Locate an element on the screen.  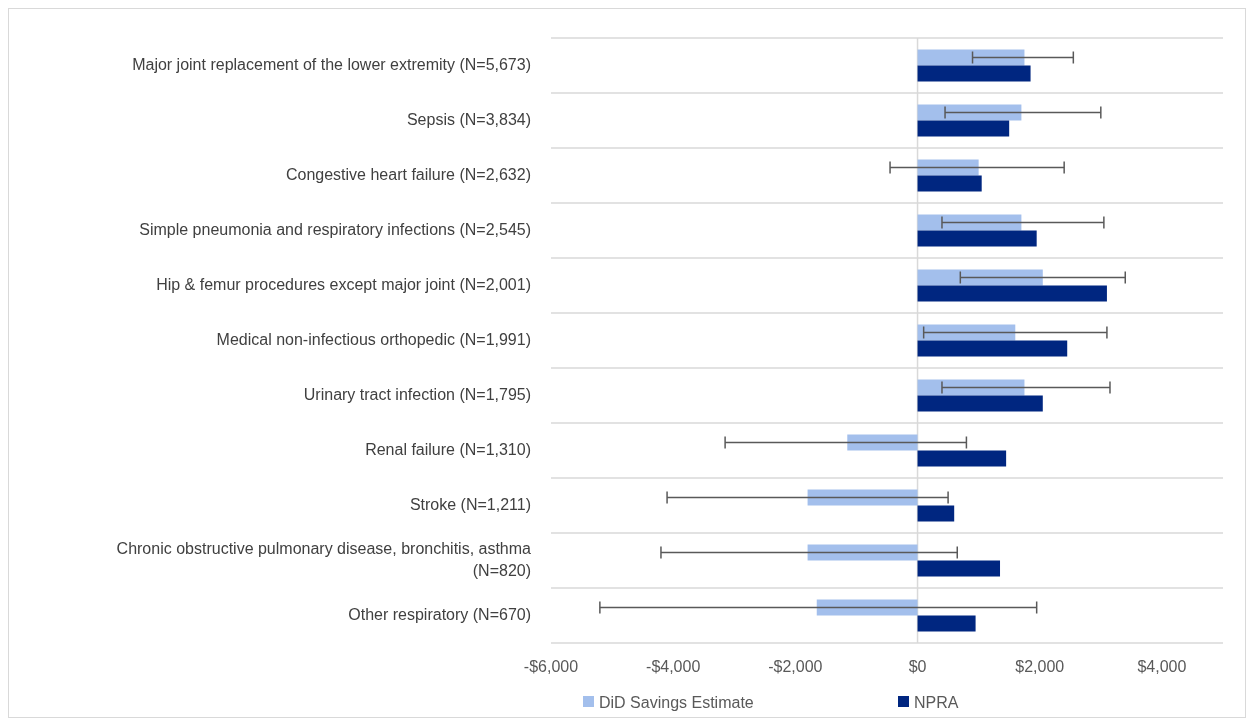
y-tick-label: Chronic obstructive pulmonary disease, bronchitis, asthma (N=820) is located at coordinates (324, 559).